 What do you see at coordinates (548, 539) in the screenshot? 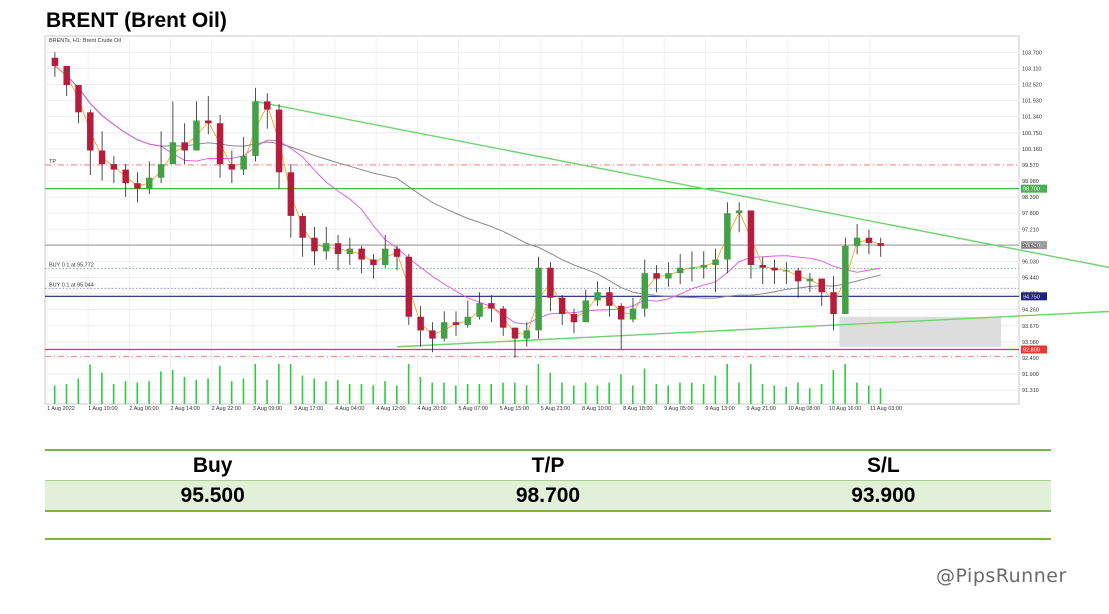
I see `bottom-divider` at bounding box center [548, 539].